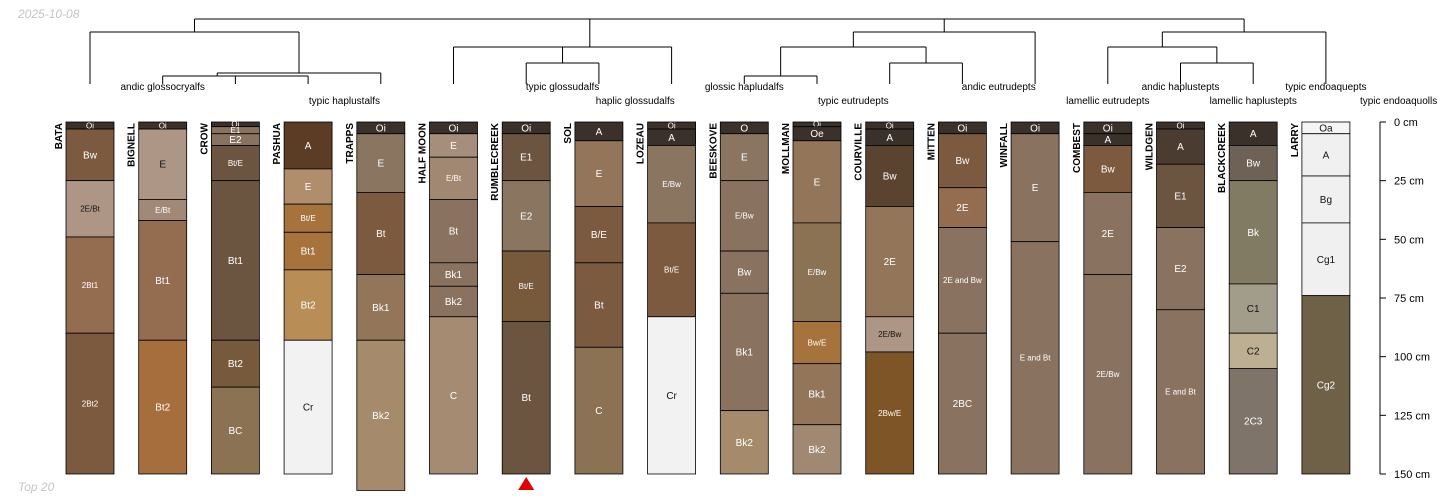  I want to click on profile-name: MITTEN, so click(931, 141).